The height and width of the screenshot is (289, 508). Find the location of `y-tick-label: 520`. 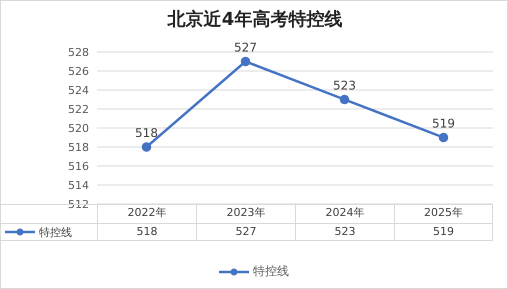

y-tick-label: 520 is located at coordinates (78, 128).